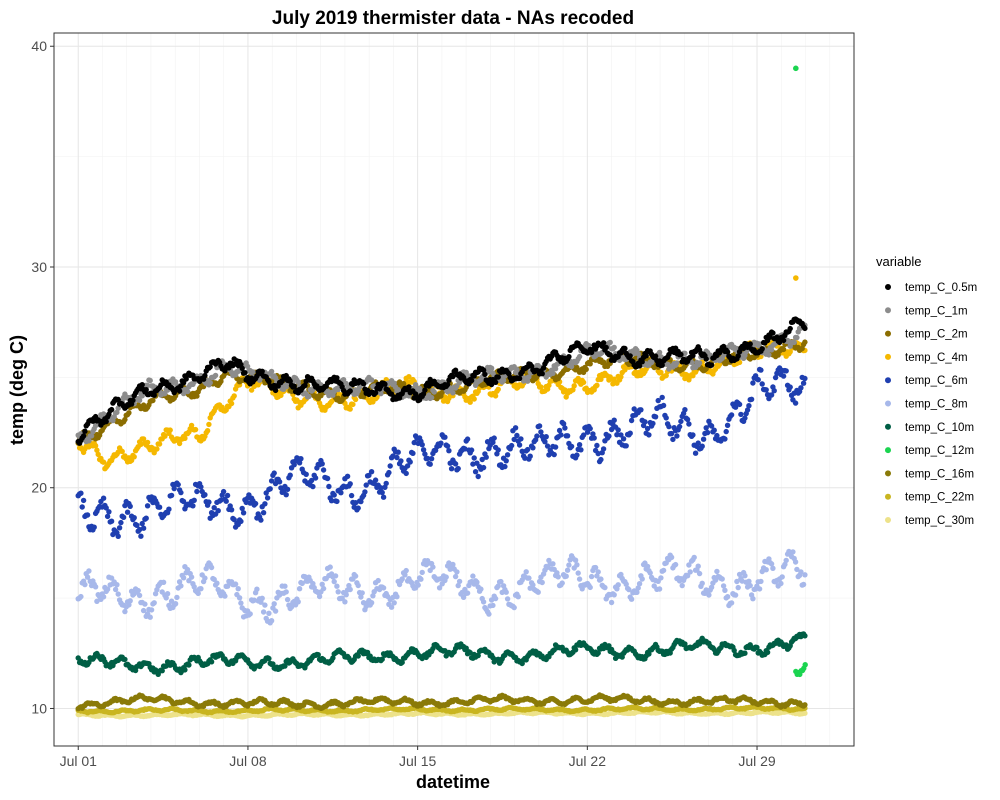 This screenshot has height=800, width=1000. I want to click on series-temp_C_16m, so click(441, 702).